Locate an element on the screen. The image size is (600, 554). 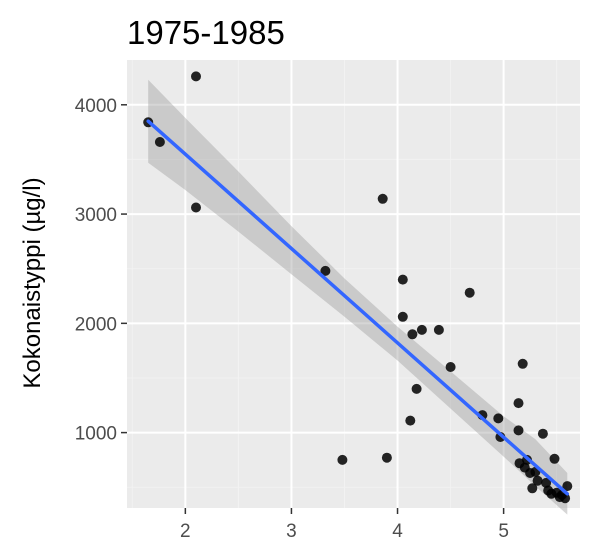
x-axis: 2 3 4 5 is located at coordinates (344, 525).